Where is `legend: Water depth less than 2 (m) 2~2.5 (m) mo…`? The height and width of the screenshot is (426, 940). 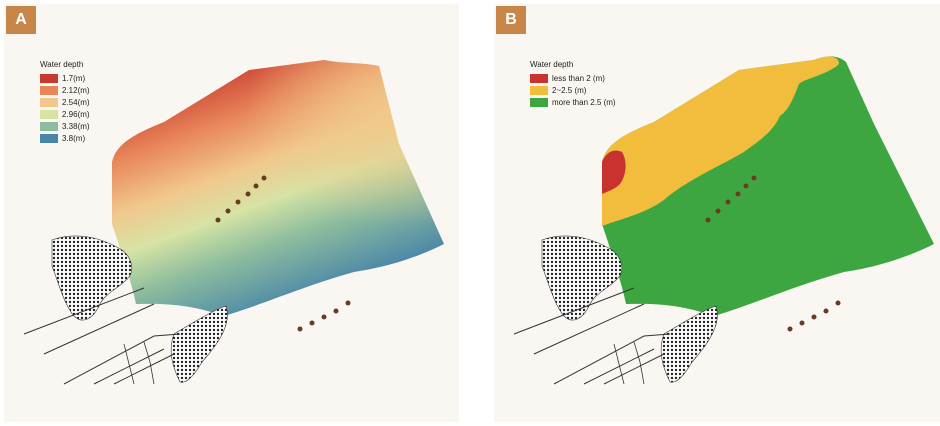 legend: Water depth less than 2 (m) 2~2.5 (m) mo… is located at coordinates (573, 84).